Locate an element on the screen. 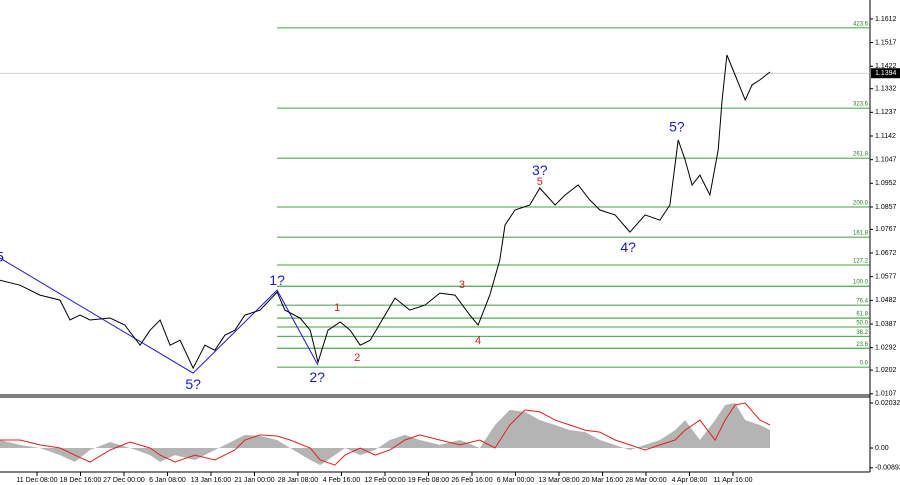 Image resolution: width=900 pixels, height=485 pixels. fib-label: 323.6 is located at coordinates (861, 105).